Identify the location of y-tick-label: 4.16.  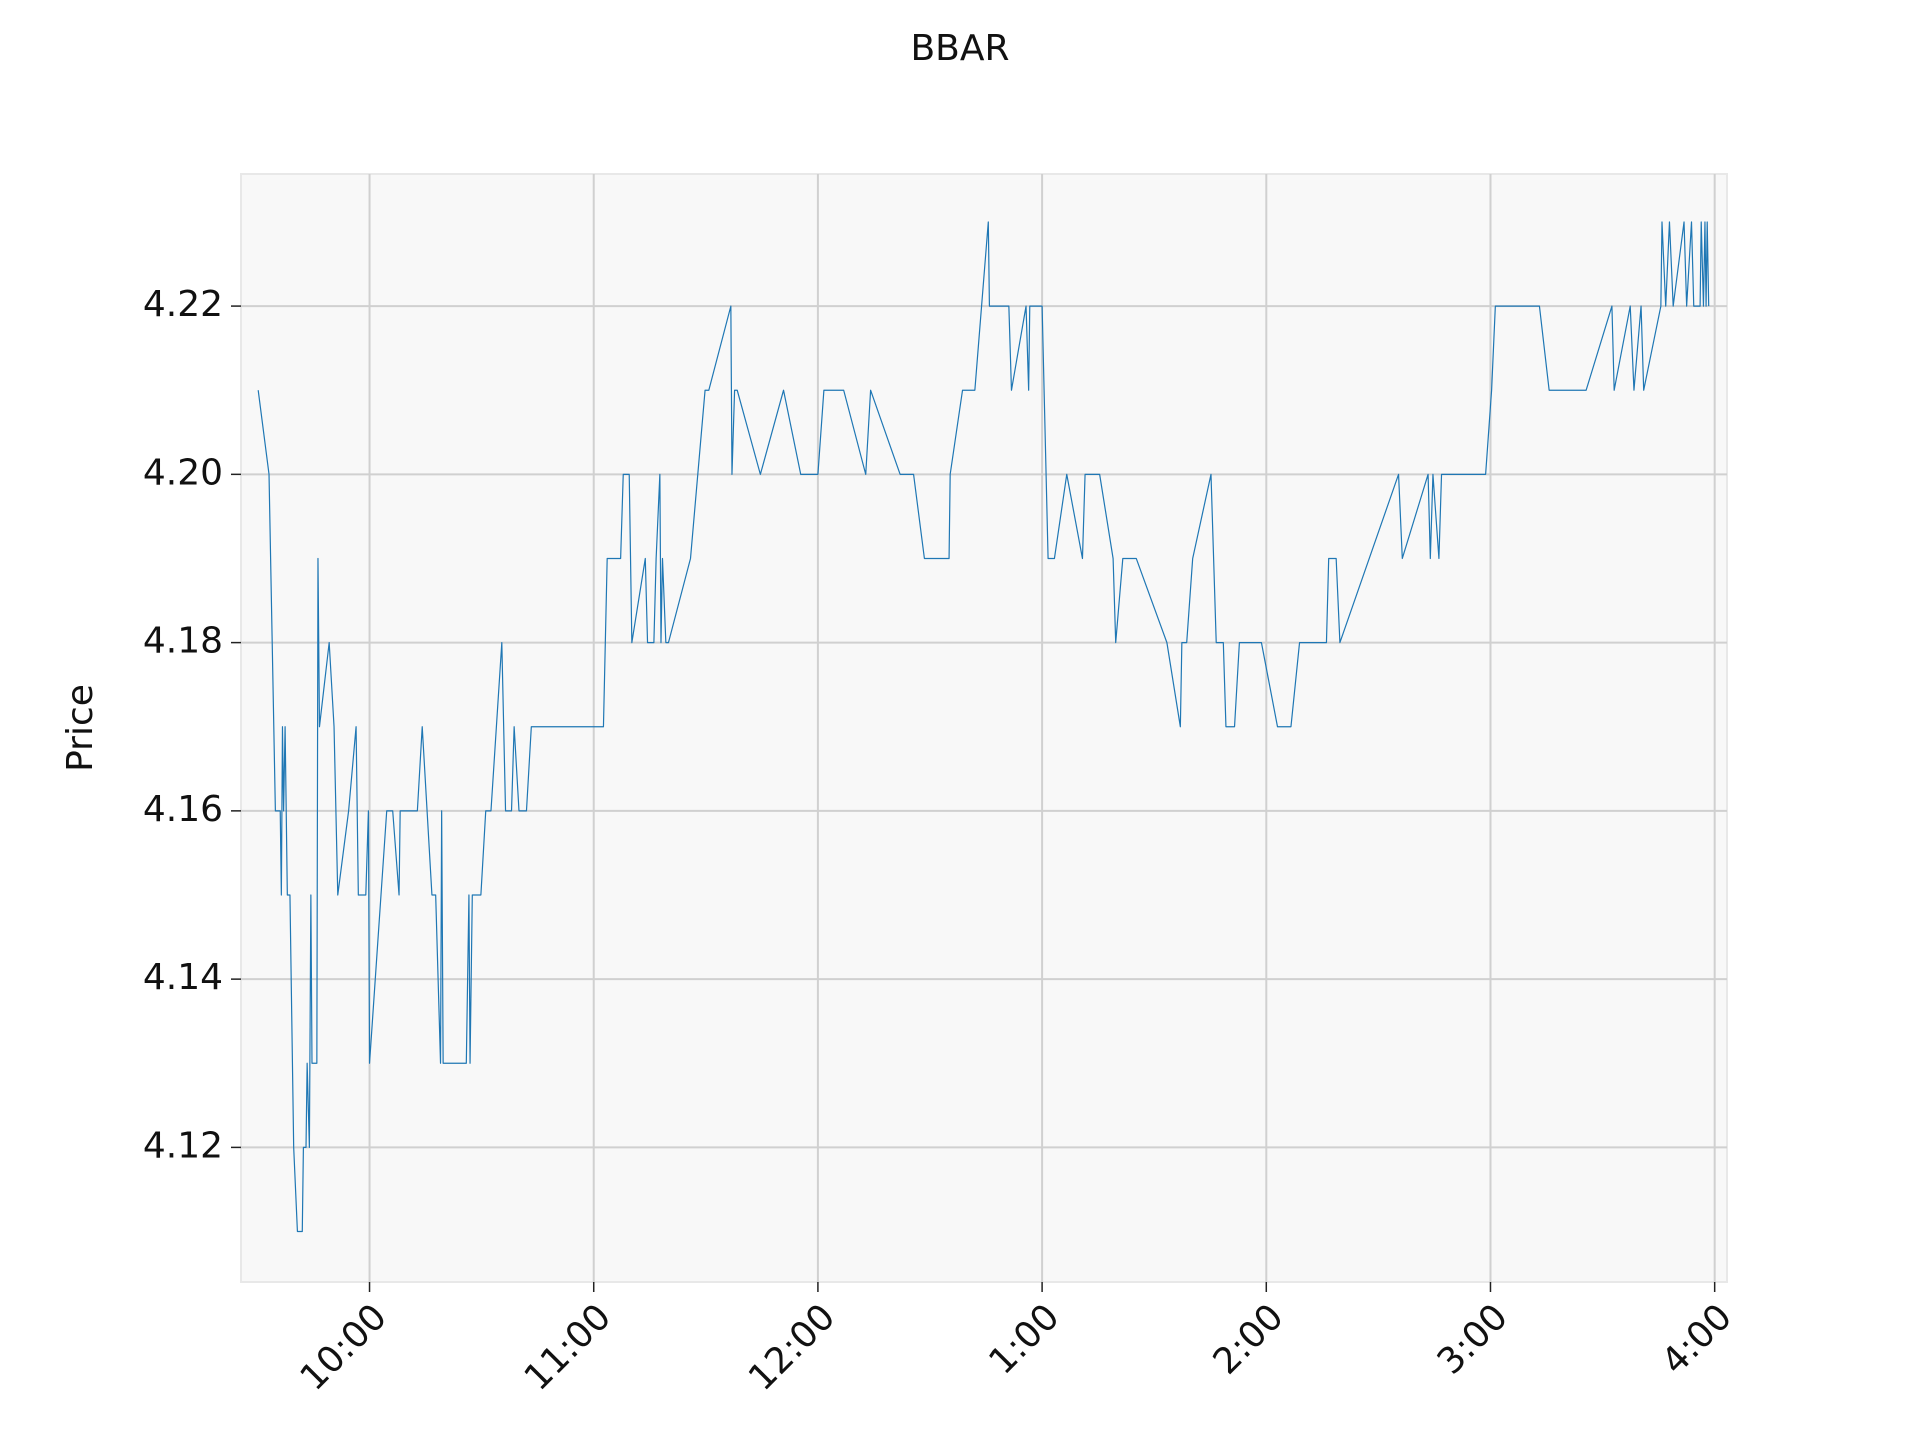
(183, 809).